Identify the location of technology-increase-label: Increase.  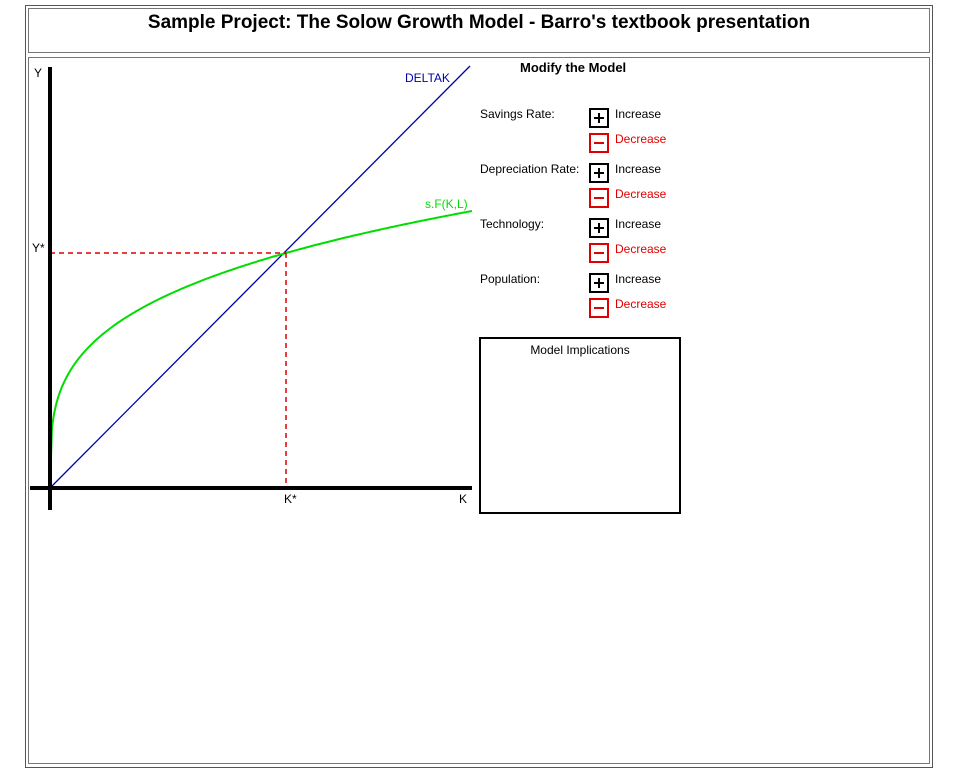
(638, 224).